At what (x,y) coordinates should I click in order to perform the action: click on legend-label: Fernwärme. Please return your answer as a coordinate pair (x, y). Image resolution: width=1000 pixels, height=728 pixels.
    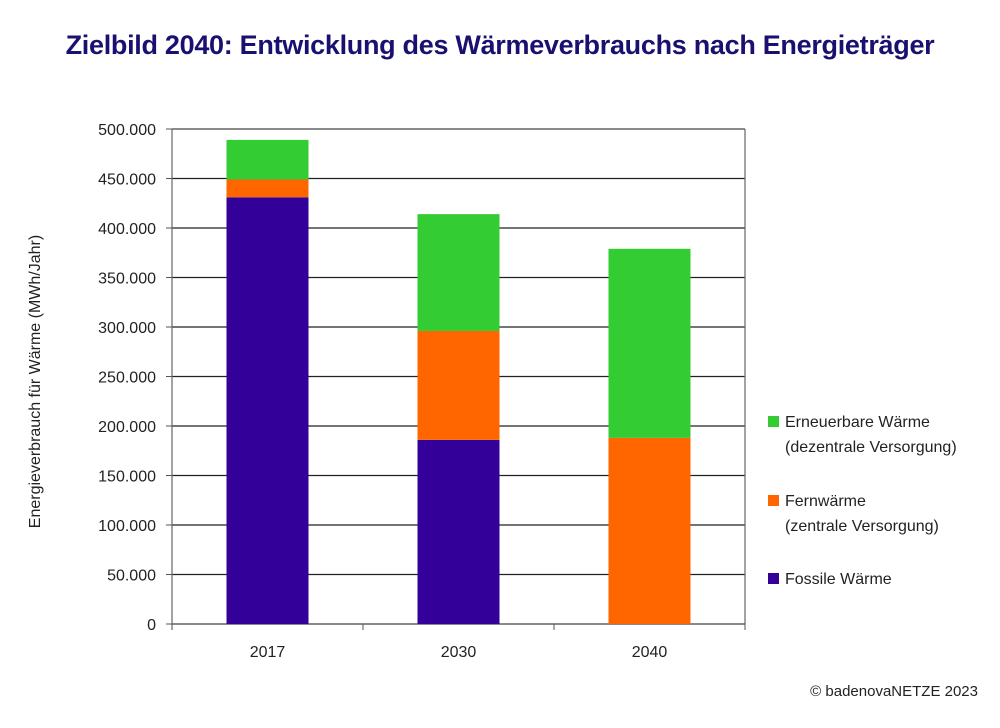
    Looking at the image, I should click on (825, 501).